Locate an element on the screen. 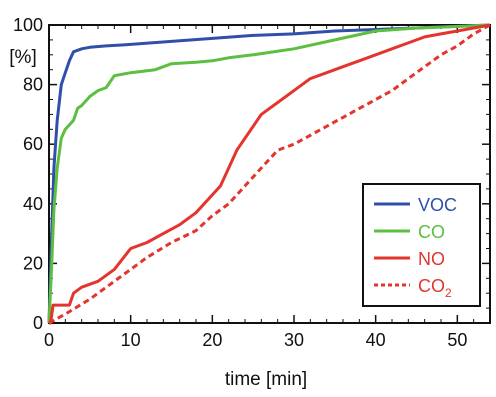  y-tick-label: 0 is located at coordinates (38, 323).